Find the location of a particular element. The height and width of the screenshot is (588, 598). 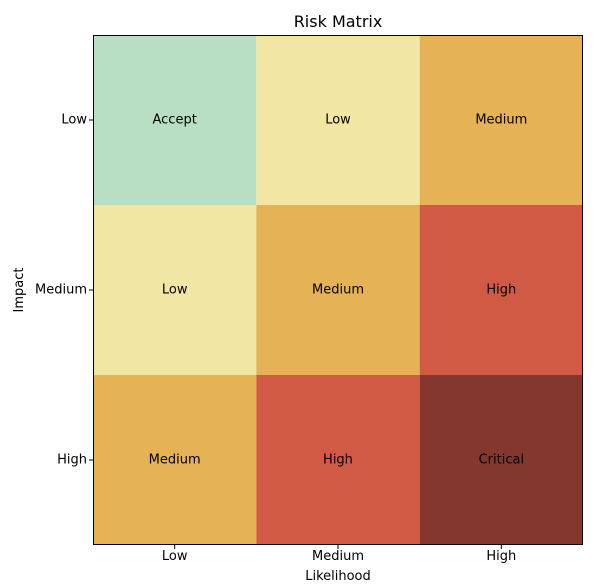

cell-label-0-1: Low is located at coordinates (338, 120).